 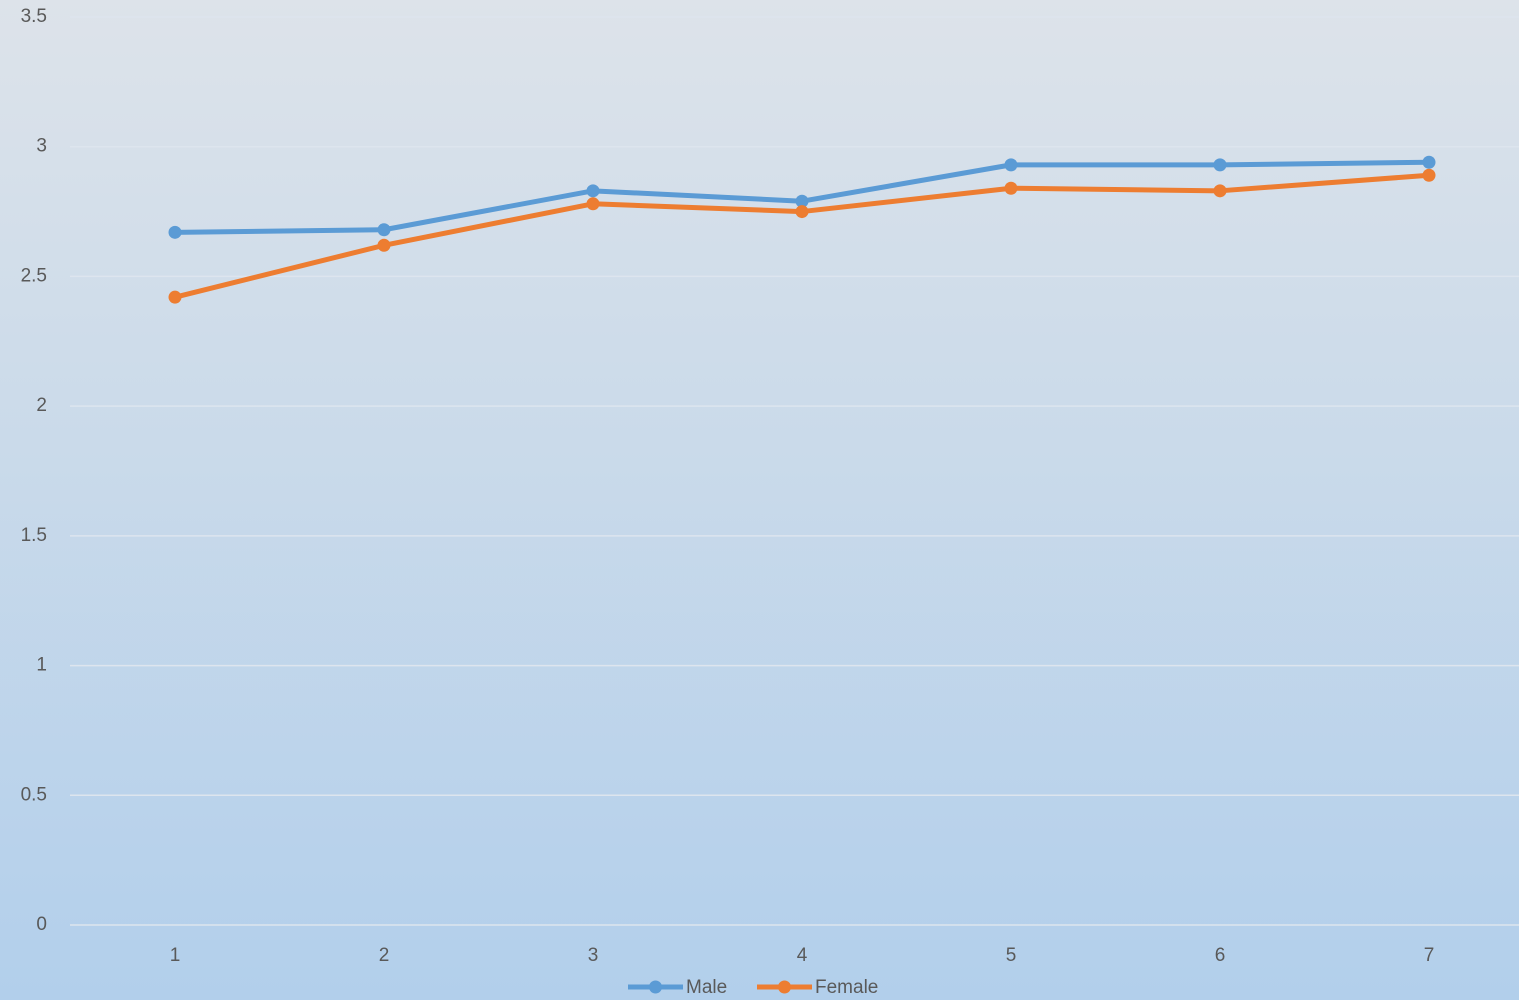 I want to click on y-tick-label: 1.5, so click(x=34, y=535).